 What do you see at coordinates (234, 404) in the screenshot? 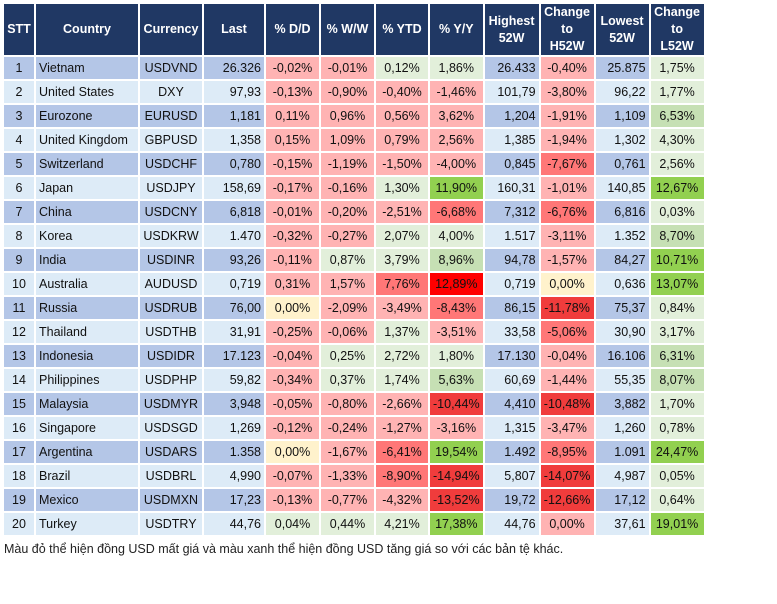
I see `cell-last: 3,948` at bounding box center [234, 404].